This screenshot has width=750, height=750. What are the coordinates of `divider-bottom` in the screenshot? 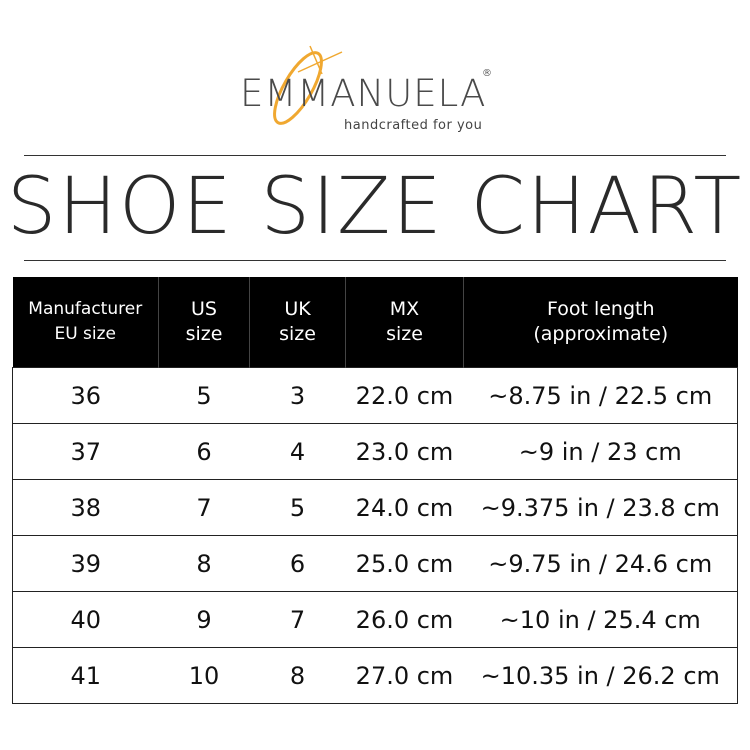 It's located at (375, 260).